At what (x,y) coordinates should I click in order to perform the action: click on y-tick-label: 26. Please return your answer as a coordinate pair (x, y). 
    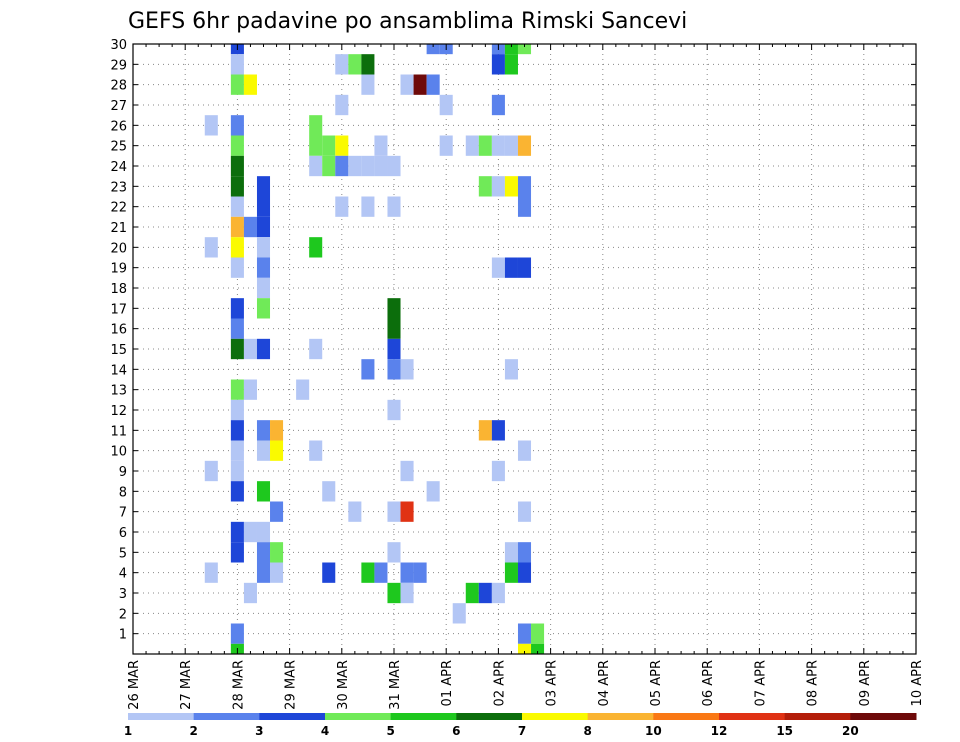
    Looking at the image, I should click on (118, 126).